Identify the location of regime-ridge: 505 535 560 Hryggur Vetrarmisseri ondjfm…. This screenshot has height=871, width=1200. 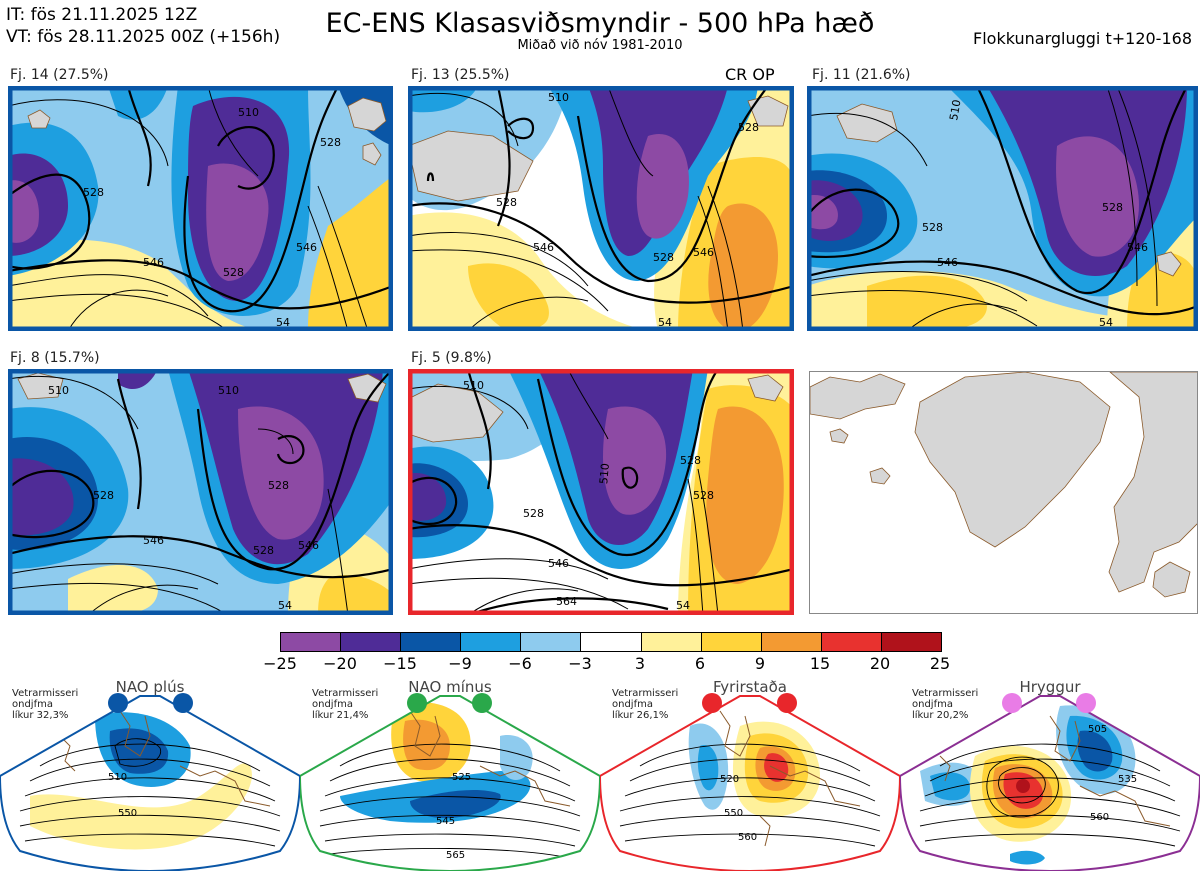
(1050, 773).